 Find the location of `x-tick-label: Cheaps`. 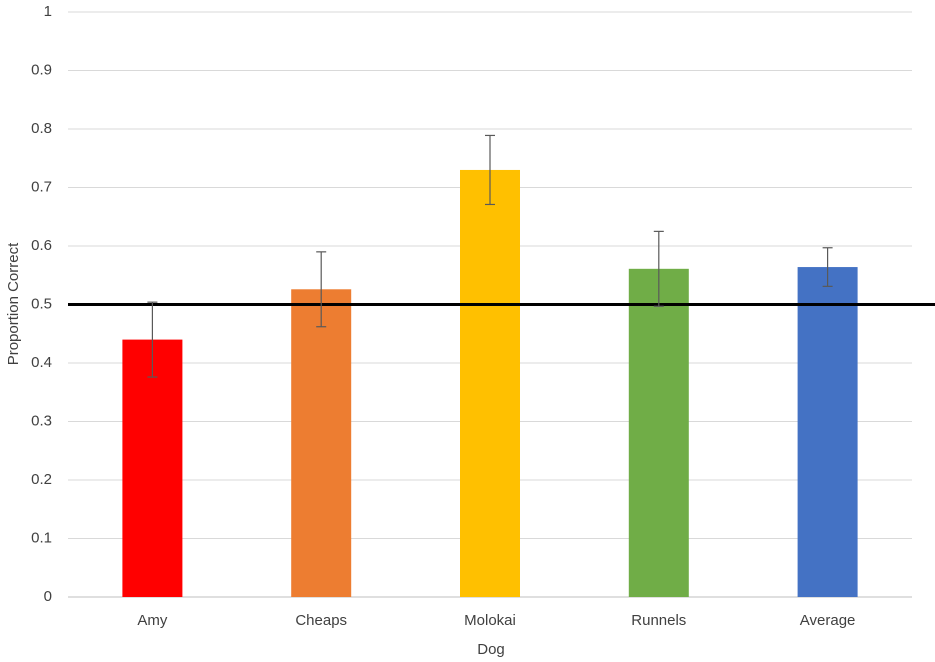

x-tick-label: Cheaps is located at coordinates (321, 620).